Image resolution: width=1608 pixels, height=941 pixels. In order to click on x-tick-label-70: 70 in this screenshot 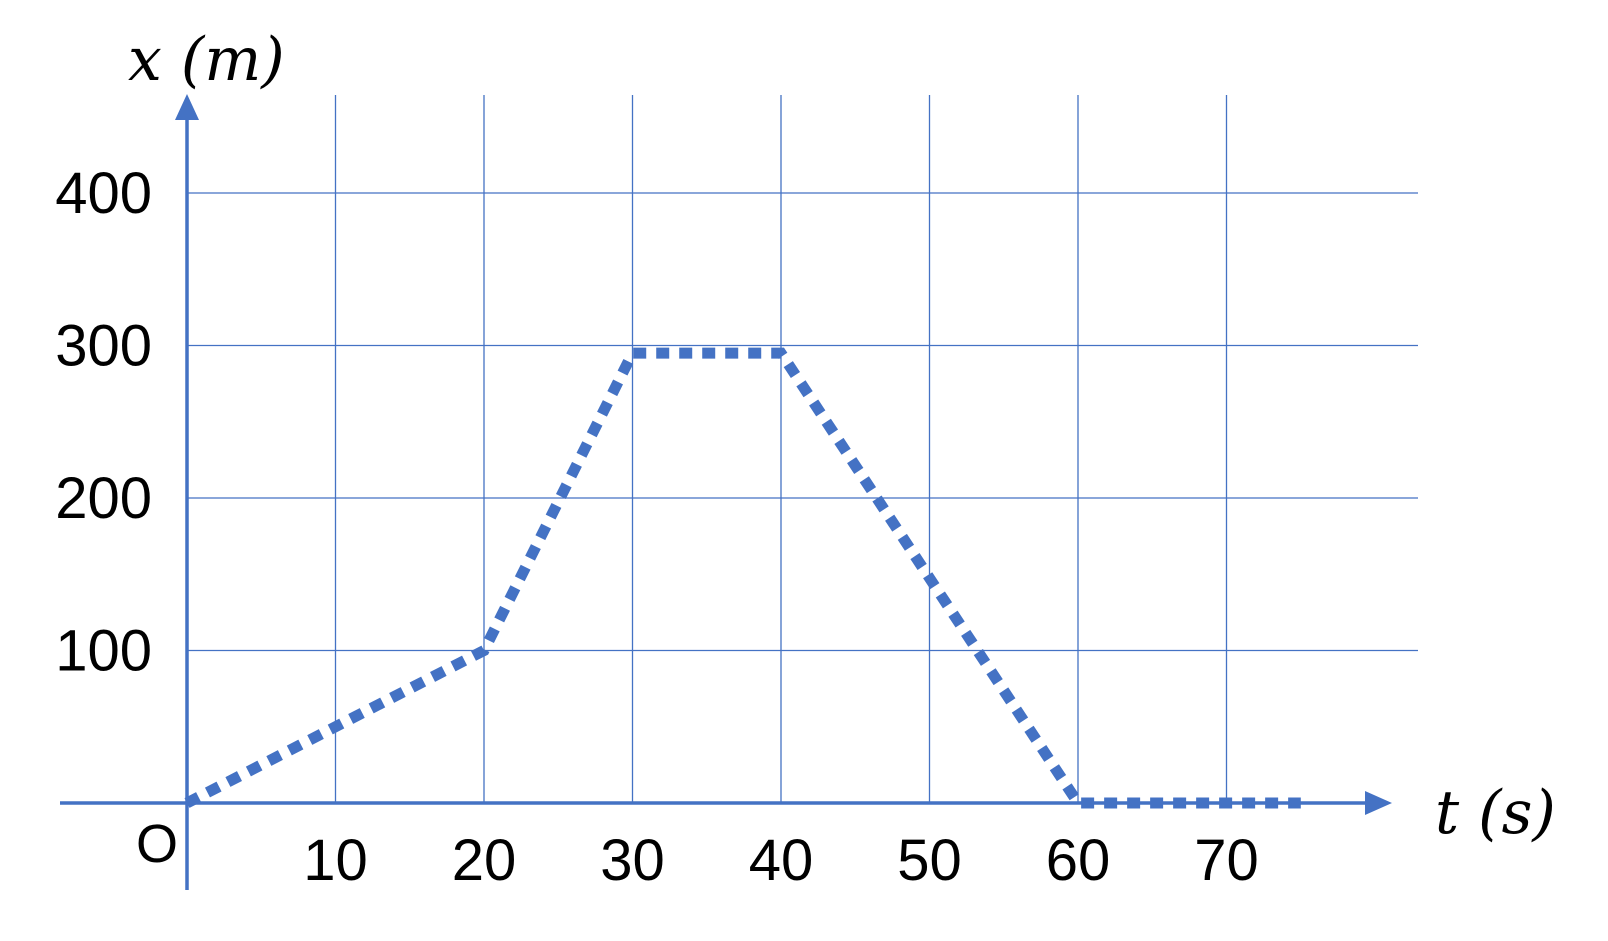, I will do `click(1226, 860)`.